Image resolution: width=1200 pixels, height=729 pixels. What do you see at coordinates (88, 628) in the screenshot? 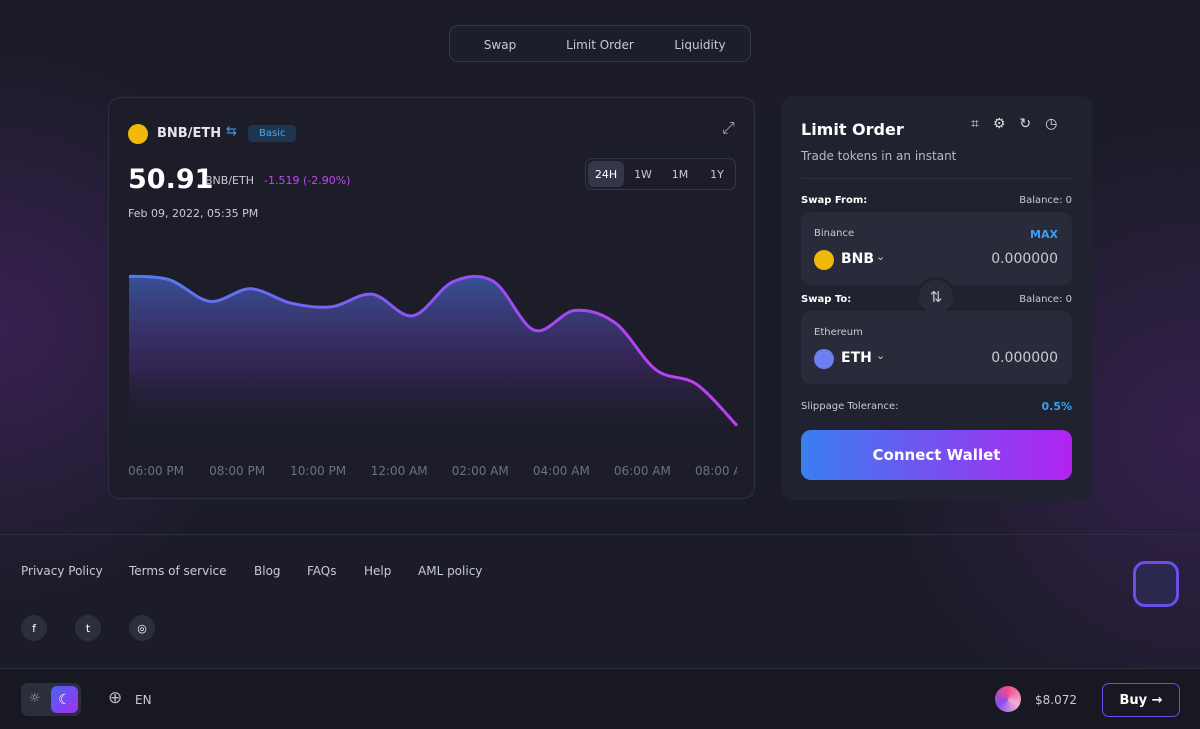
I see `twitter-icon: t` at bounding box center [88, 628].